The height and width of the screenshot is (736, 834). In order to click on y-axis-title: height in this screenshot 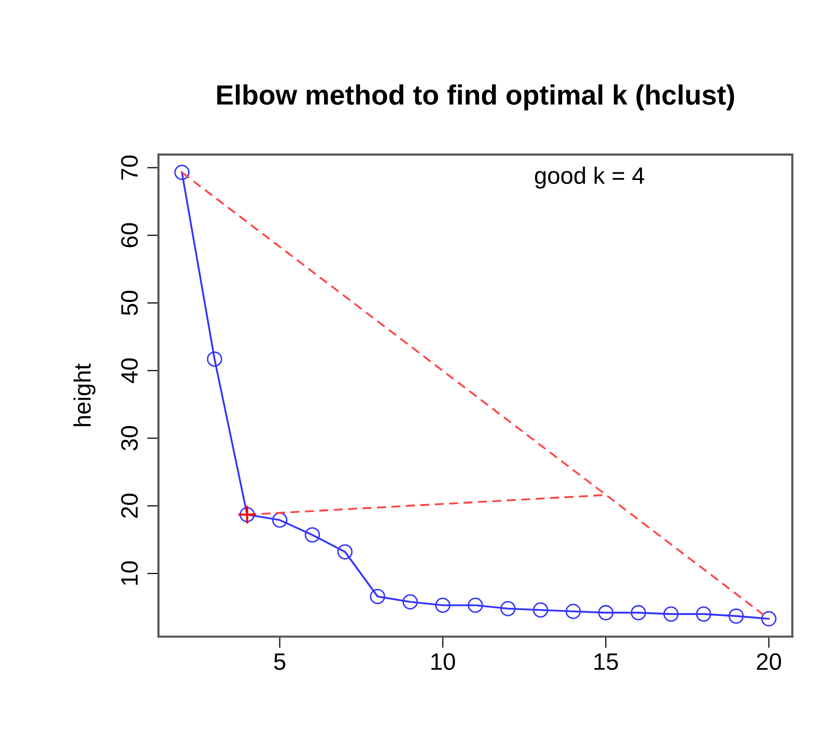, I will do `click(84, 395)`.